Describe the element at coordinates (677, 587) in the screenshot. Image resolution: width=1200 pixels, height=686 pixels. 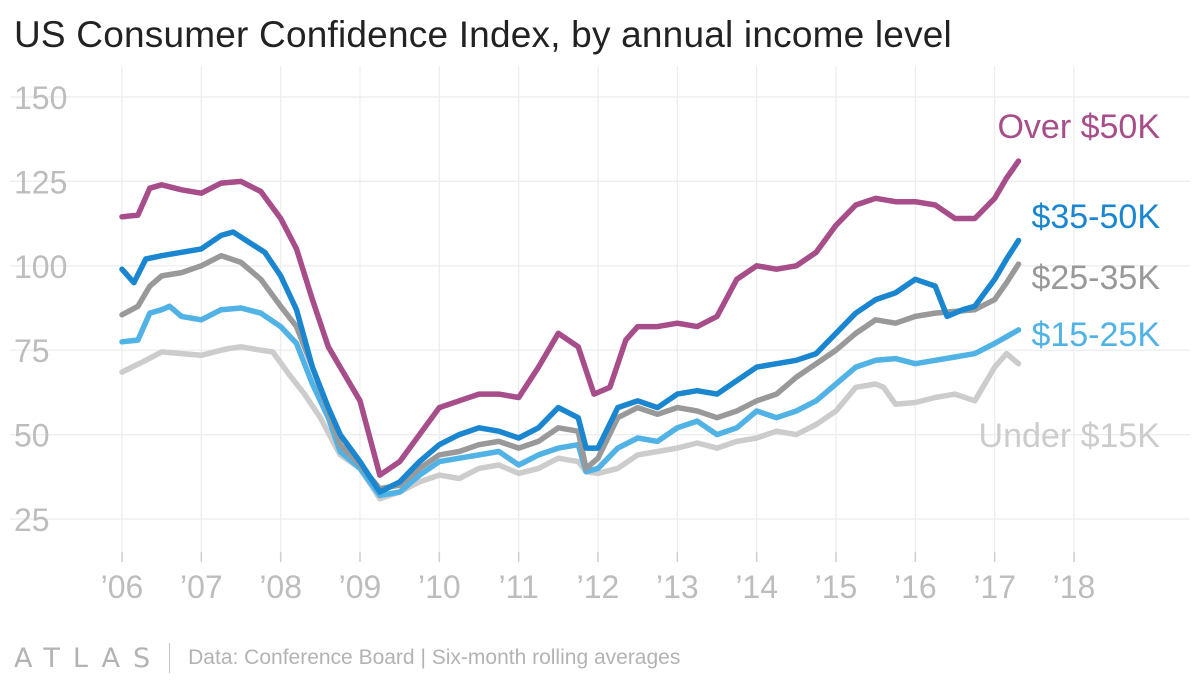
I see `x-tick-label: ’13` at that location.